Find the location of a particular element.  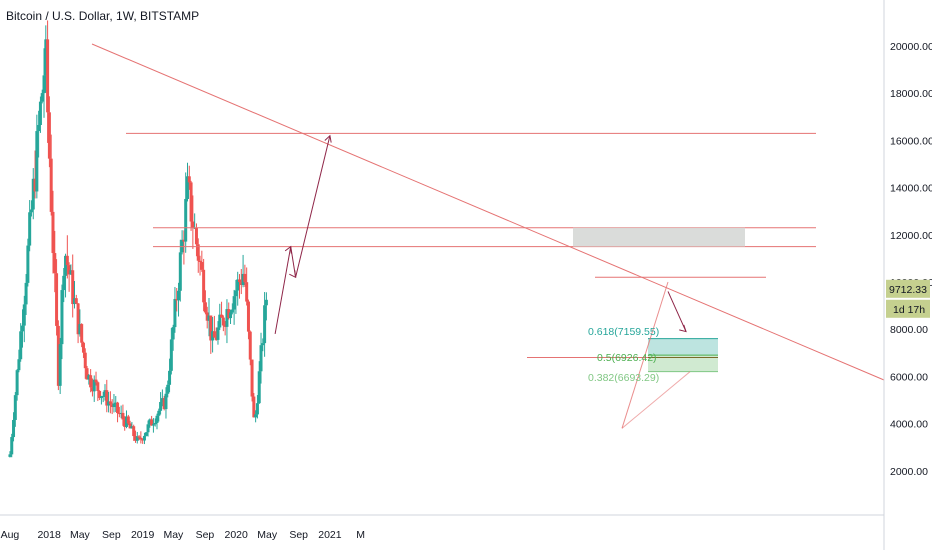

arrow-head is located at coordinates (328, 138).